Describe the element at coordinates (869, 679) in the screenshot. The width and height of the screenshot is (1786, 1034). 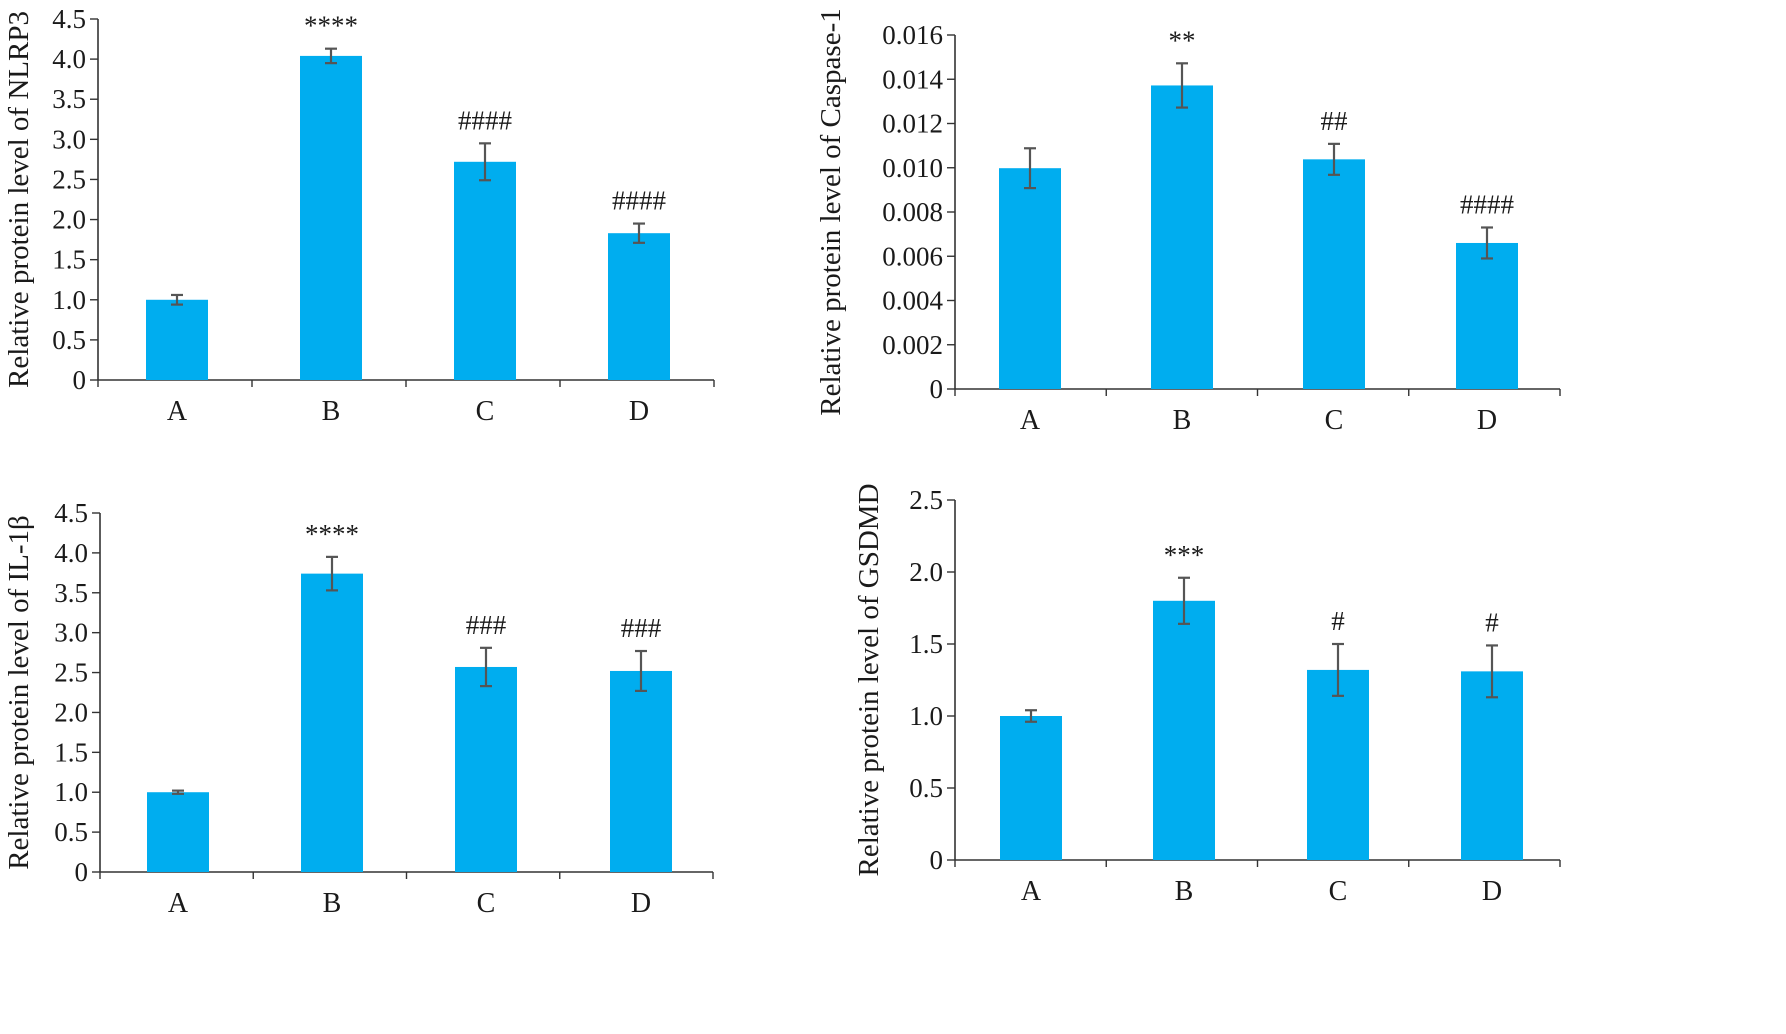
I see `y-axis-title: Relative protein level of GSDMD` at that location.